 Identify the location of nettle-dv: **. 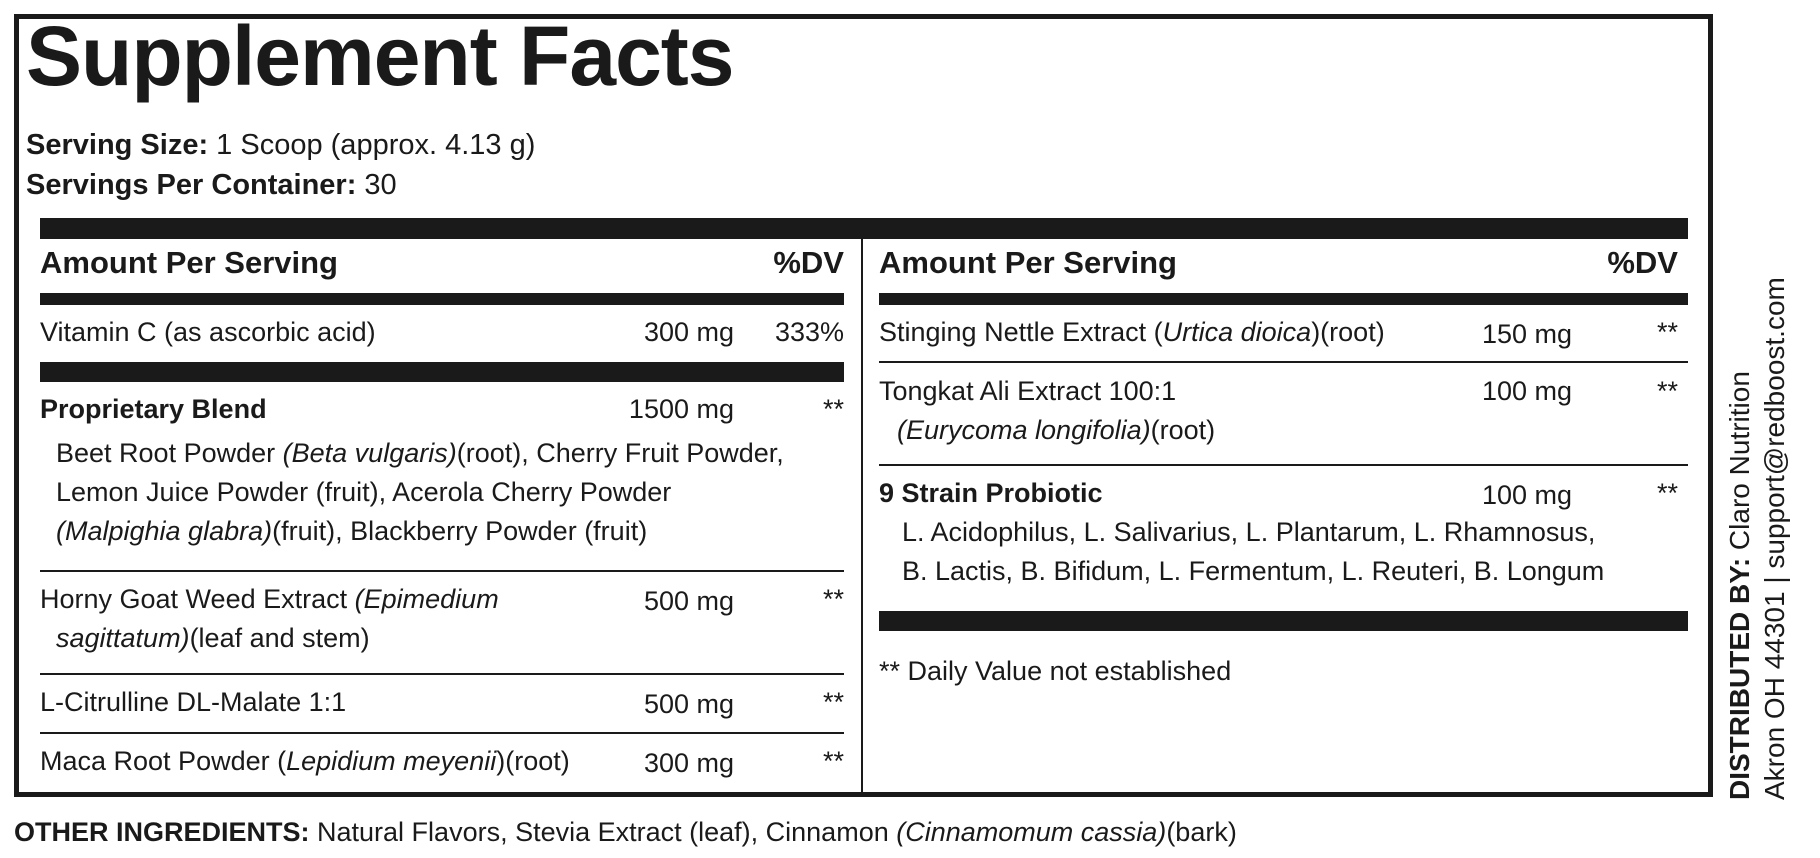
(1667, 332).